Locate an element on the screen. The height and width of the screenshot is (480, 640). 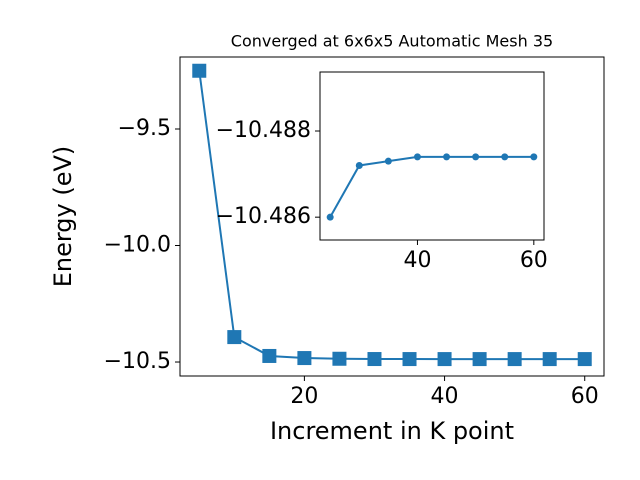
y-tick-label: −10.486 is located at coordinates (263, 216).